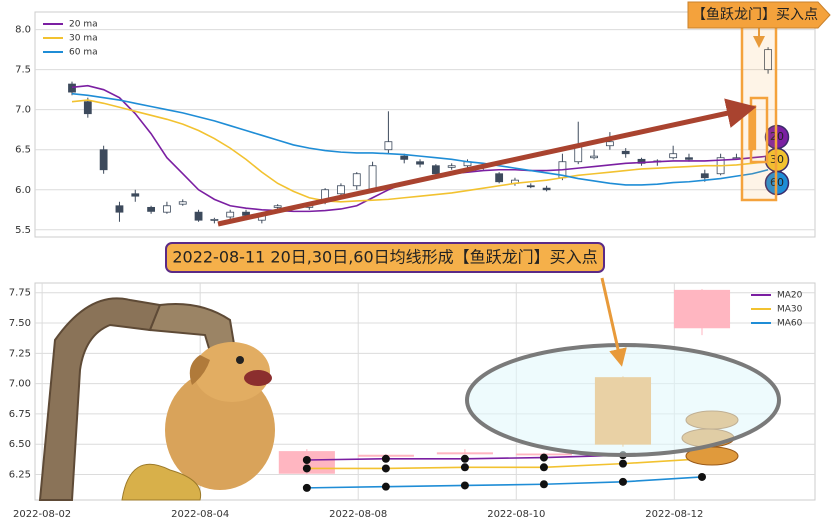 The image size is (833, 527). I want to click on dog-body, so click(220, 430).